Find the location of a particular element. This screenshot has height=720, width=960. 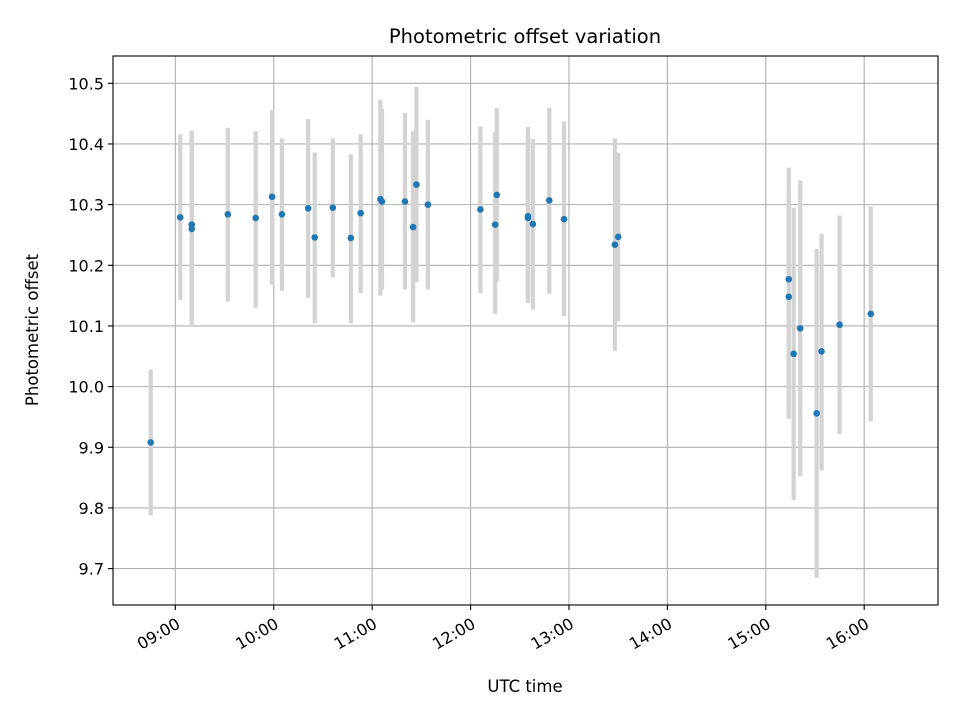

y-tick-label: 9.9 is located at coordinates (91, 447).